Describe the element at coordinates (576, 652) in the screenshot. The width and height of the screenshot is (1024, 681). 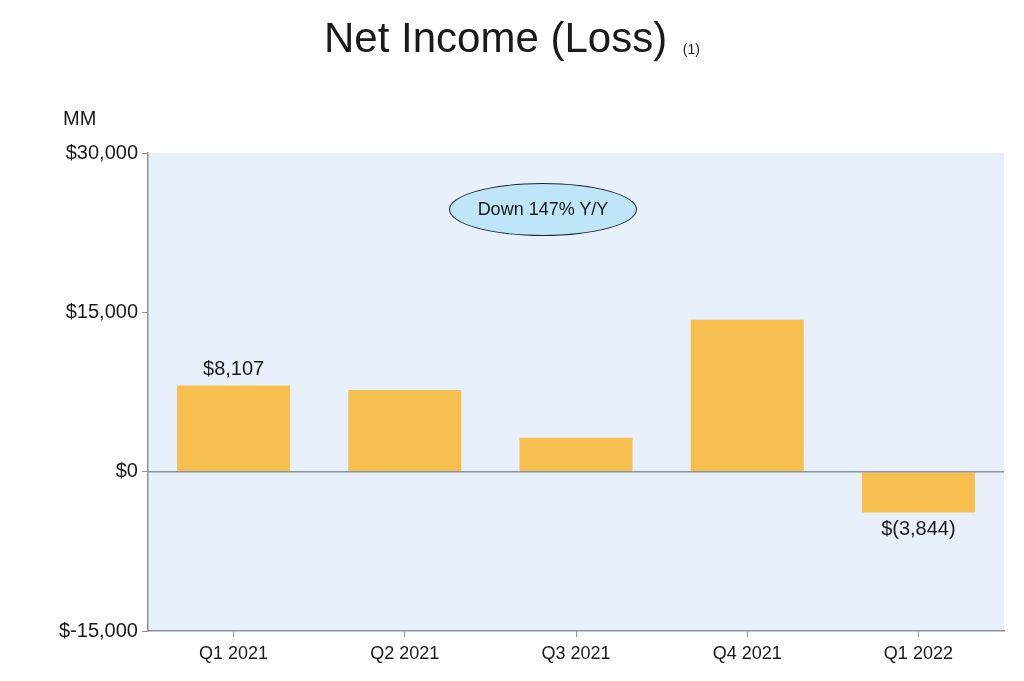
I see `x-tick-label: Q3 2021` at that location.